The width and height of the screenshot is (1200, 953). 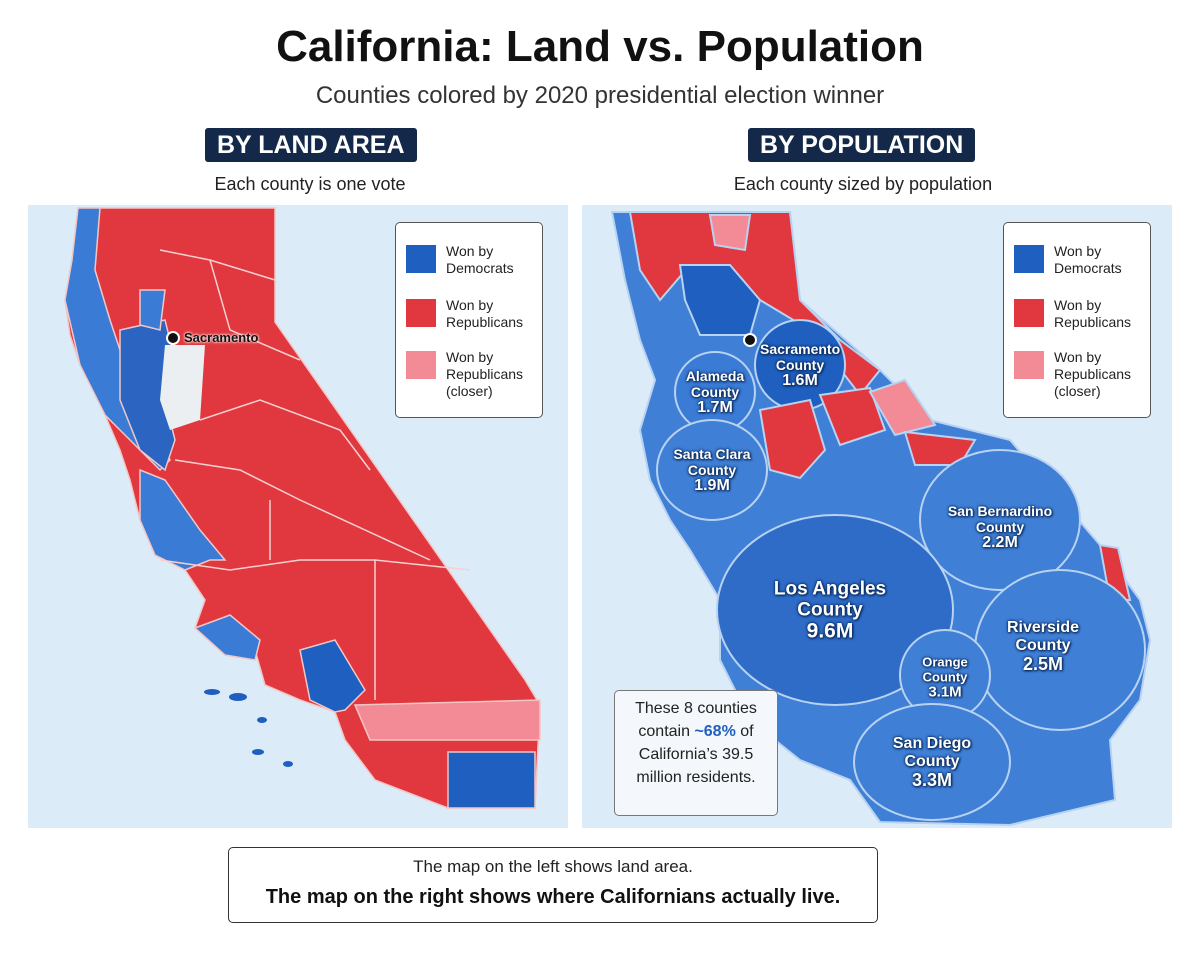 I want to click on county-population: 1.9M, so click(x=712, y=485).